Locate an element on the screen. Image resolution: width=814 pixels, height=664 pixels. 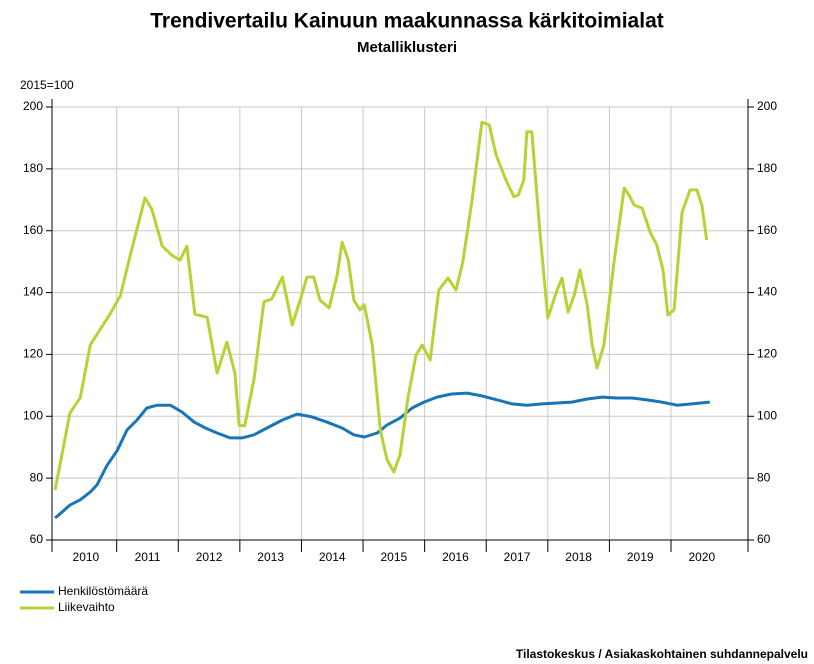
legend-label: Liikevaihto is located at coordinates (86, 607).